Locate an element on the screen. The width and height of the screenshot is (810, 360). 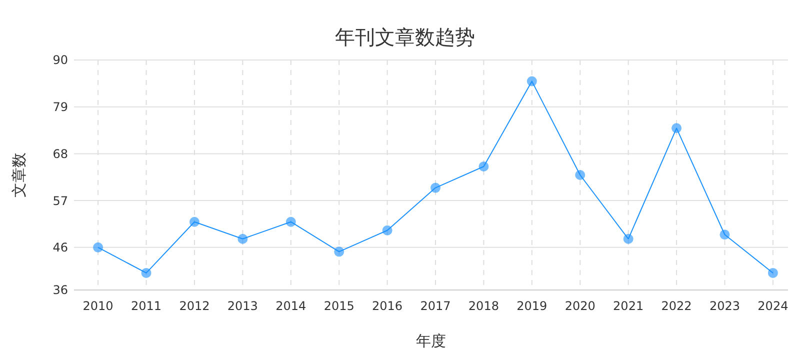
x-tick-label: 2012 is located at coordinates (194, 306).